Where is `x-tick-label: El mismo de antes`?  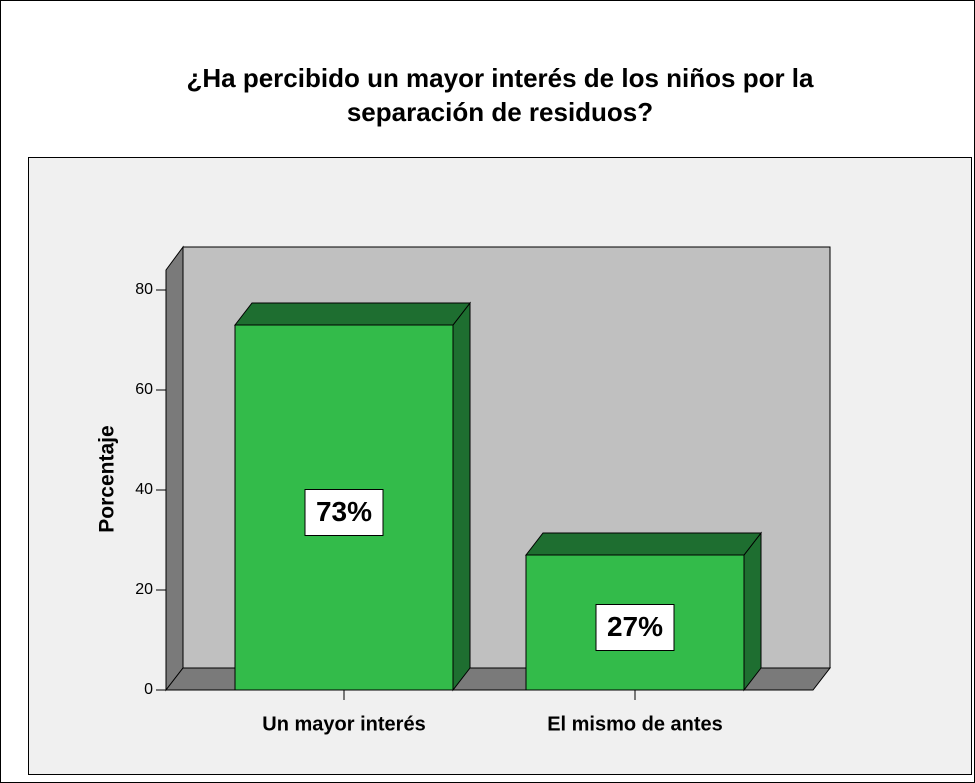
x-tick-label: El mismo de antes is located at coordinates (635, 724).